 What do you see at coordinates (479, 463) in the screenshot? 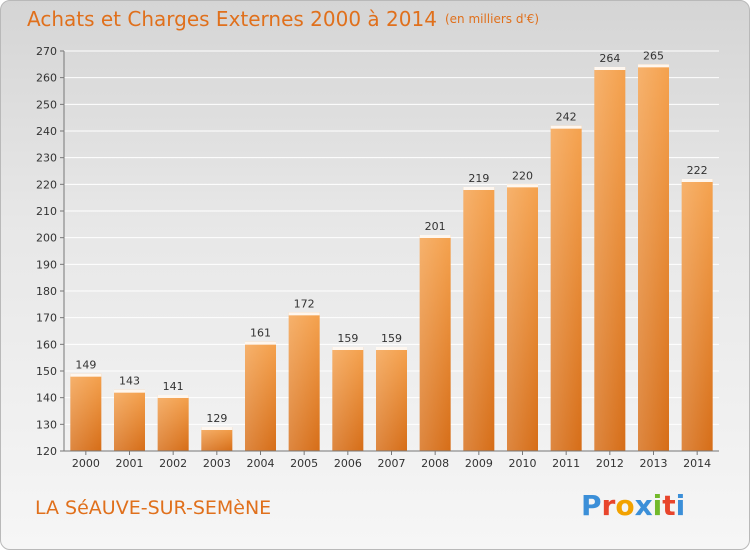
I see `x-tick-label: 2009` at bounding box center [479, 463].